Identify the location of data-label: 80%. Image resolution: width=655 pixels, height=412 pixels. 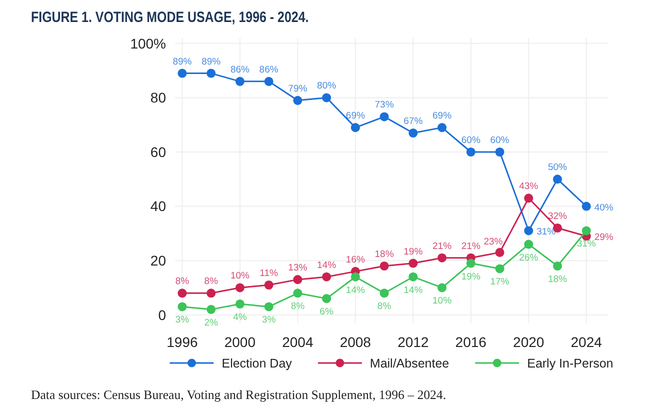
(327, 86).